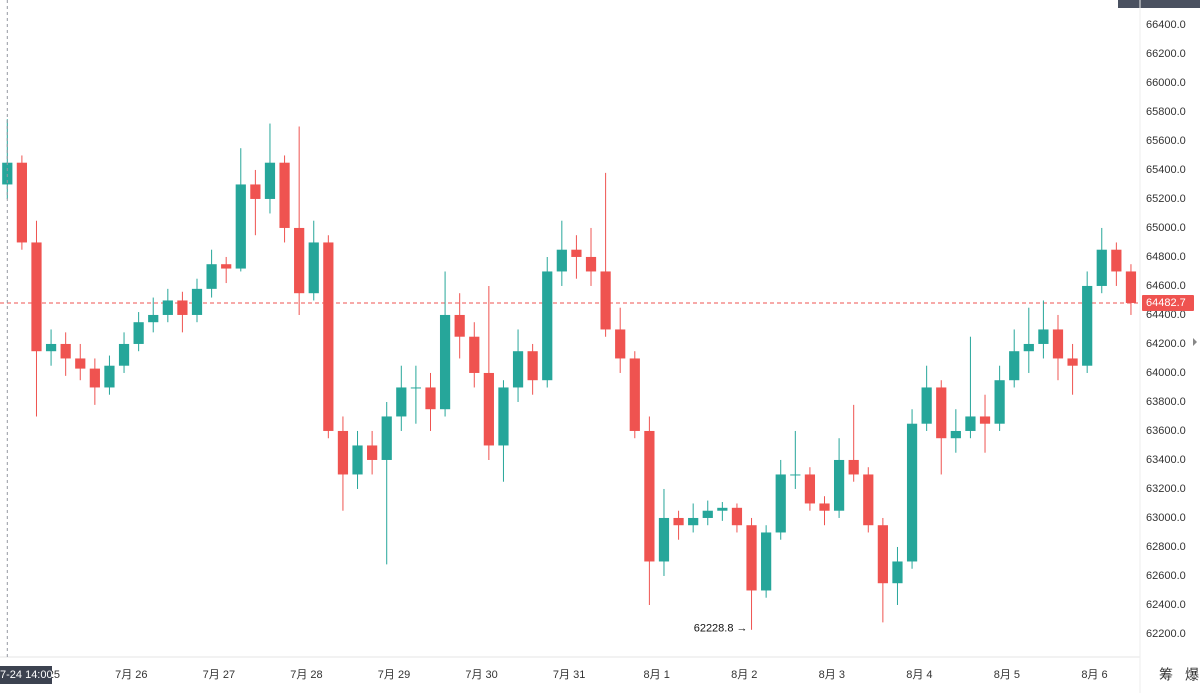 The height and width of the screenshot is (693, 1200). I want to click on x-tick-label: 7月 27, so click(219, 675).